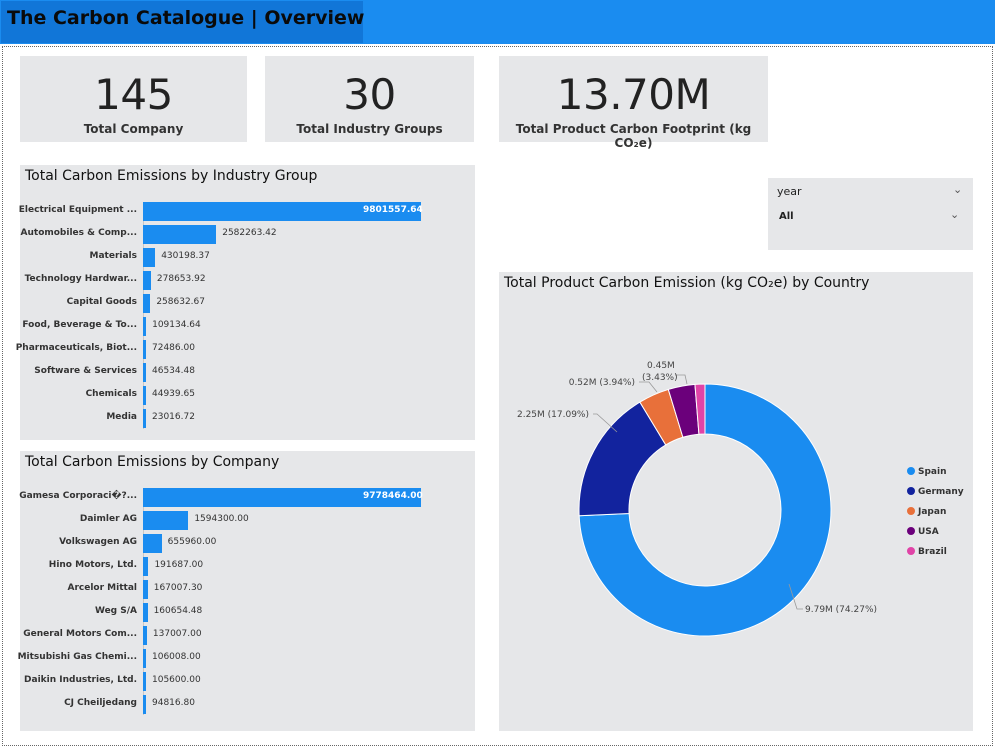 This screenshot has width=995, height=748. Describe the element at coordinates (111, 394) in the screenshot. I see `bar-category-label: Chemicals` at that location.